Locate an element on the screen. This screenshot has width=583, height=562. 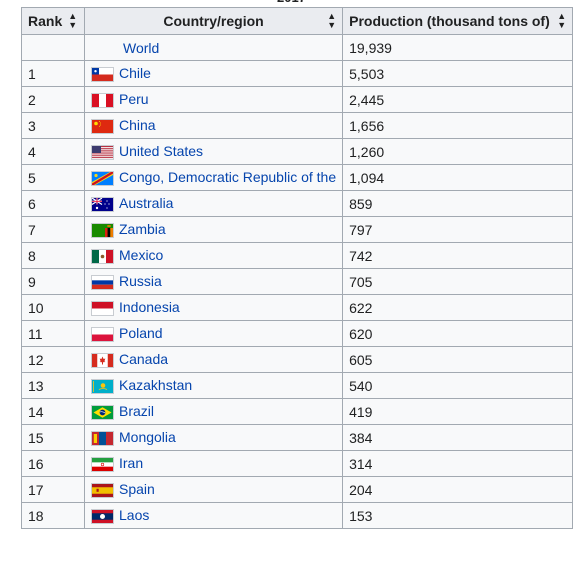
production-cell: 705 is located at coordinates (458, 281).